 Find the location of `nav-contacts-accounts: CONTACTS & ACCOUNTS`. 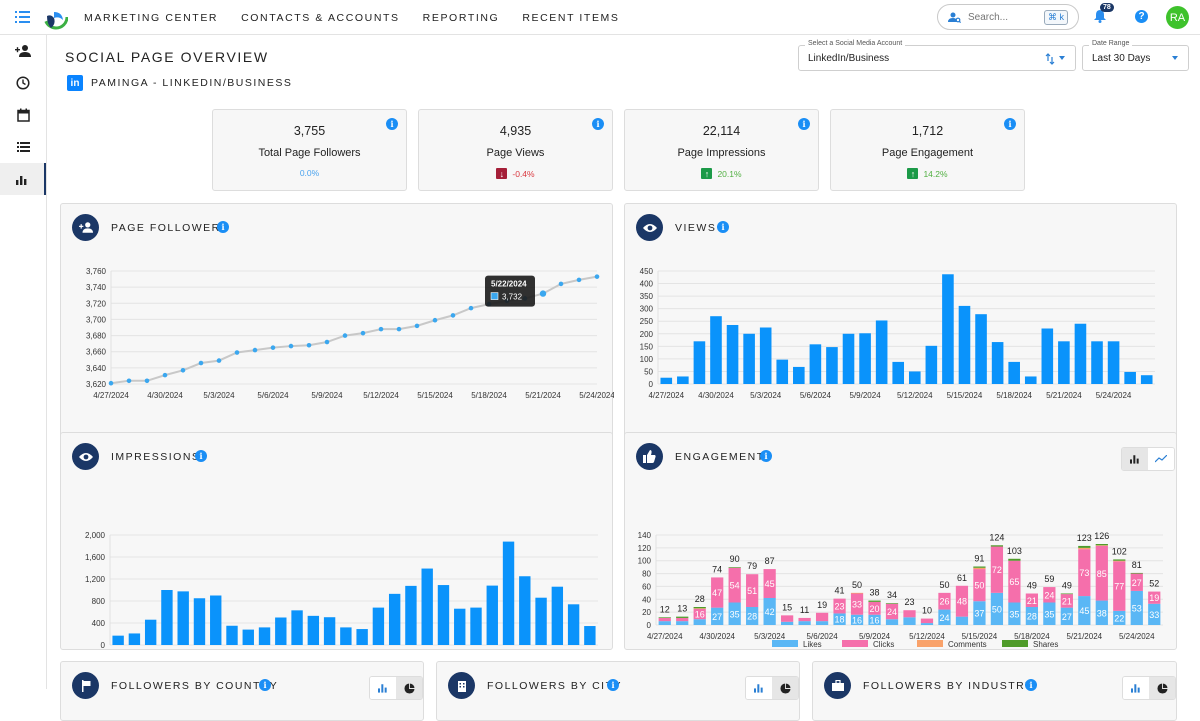

nav-contacts-accounts: CONTACTS & ACCOUNTS is located at coordinates (320, 17).